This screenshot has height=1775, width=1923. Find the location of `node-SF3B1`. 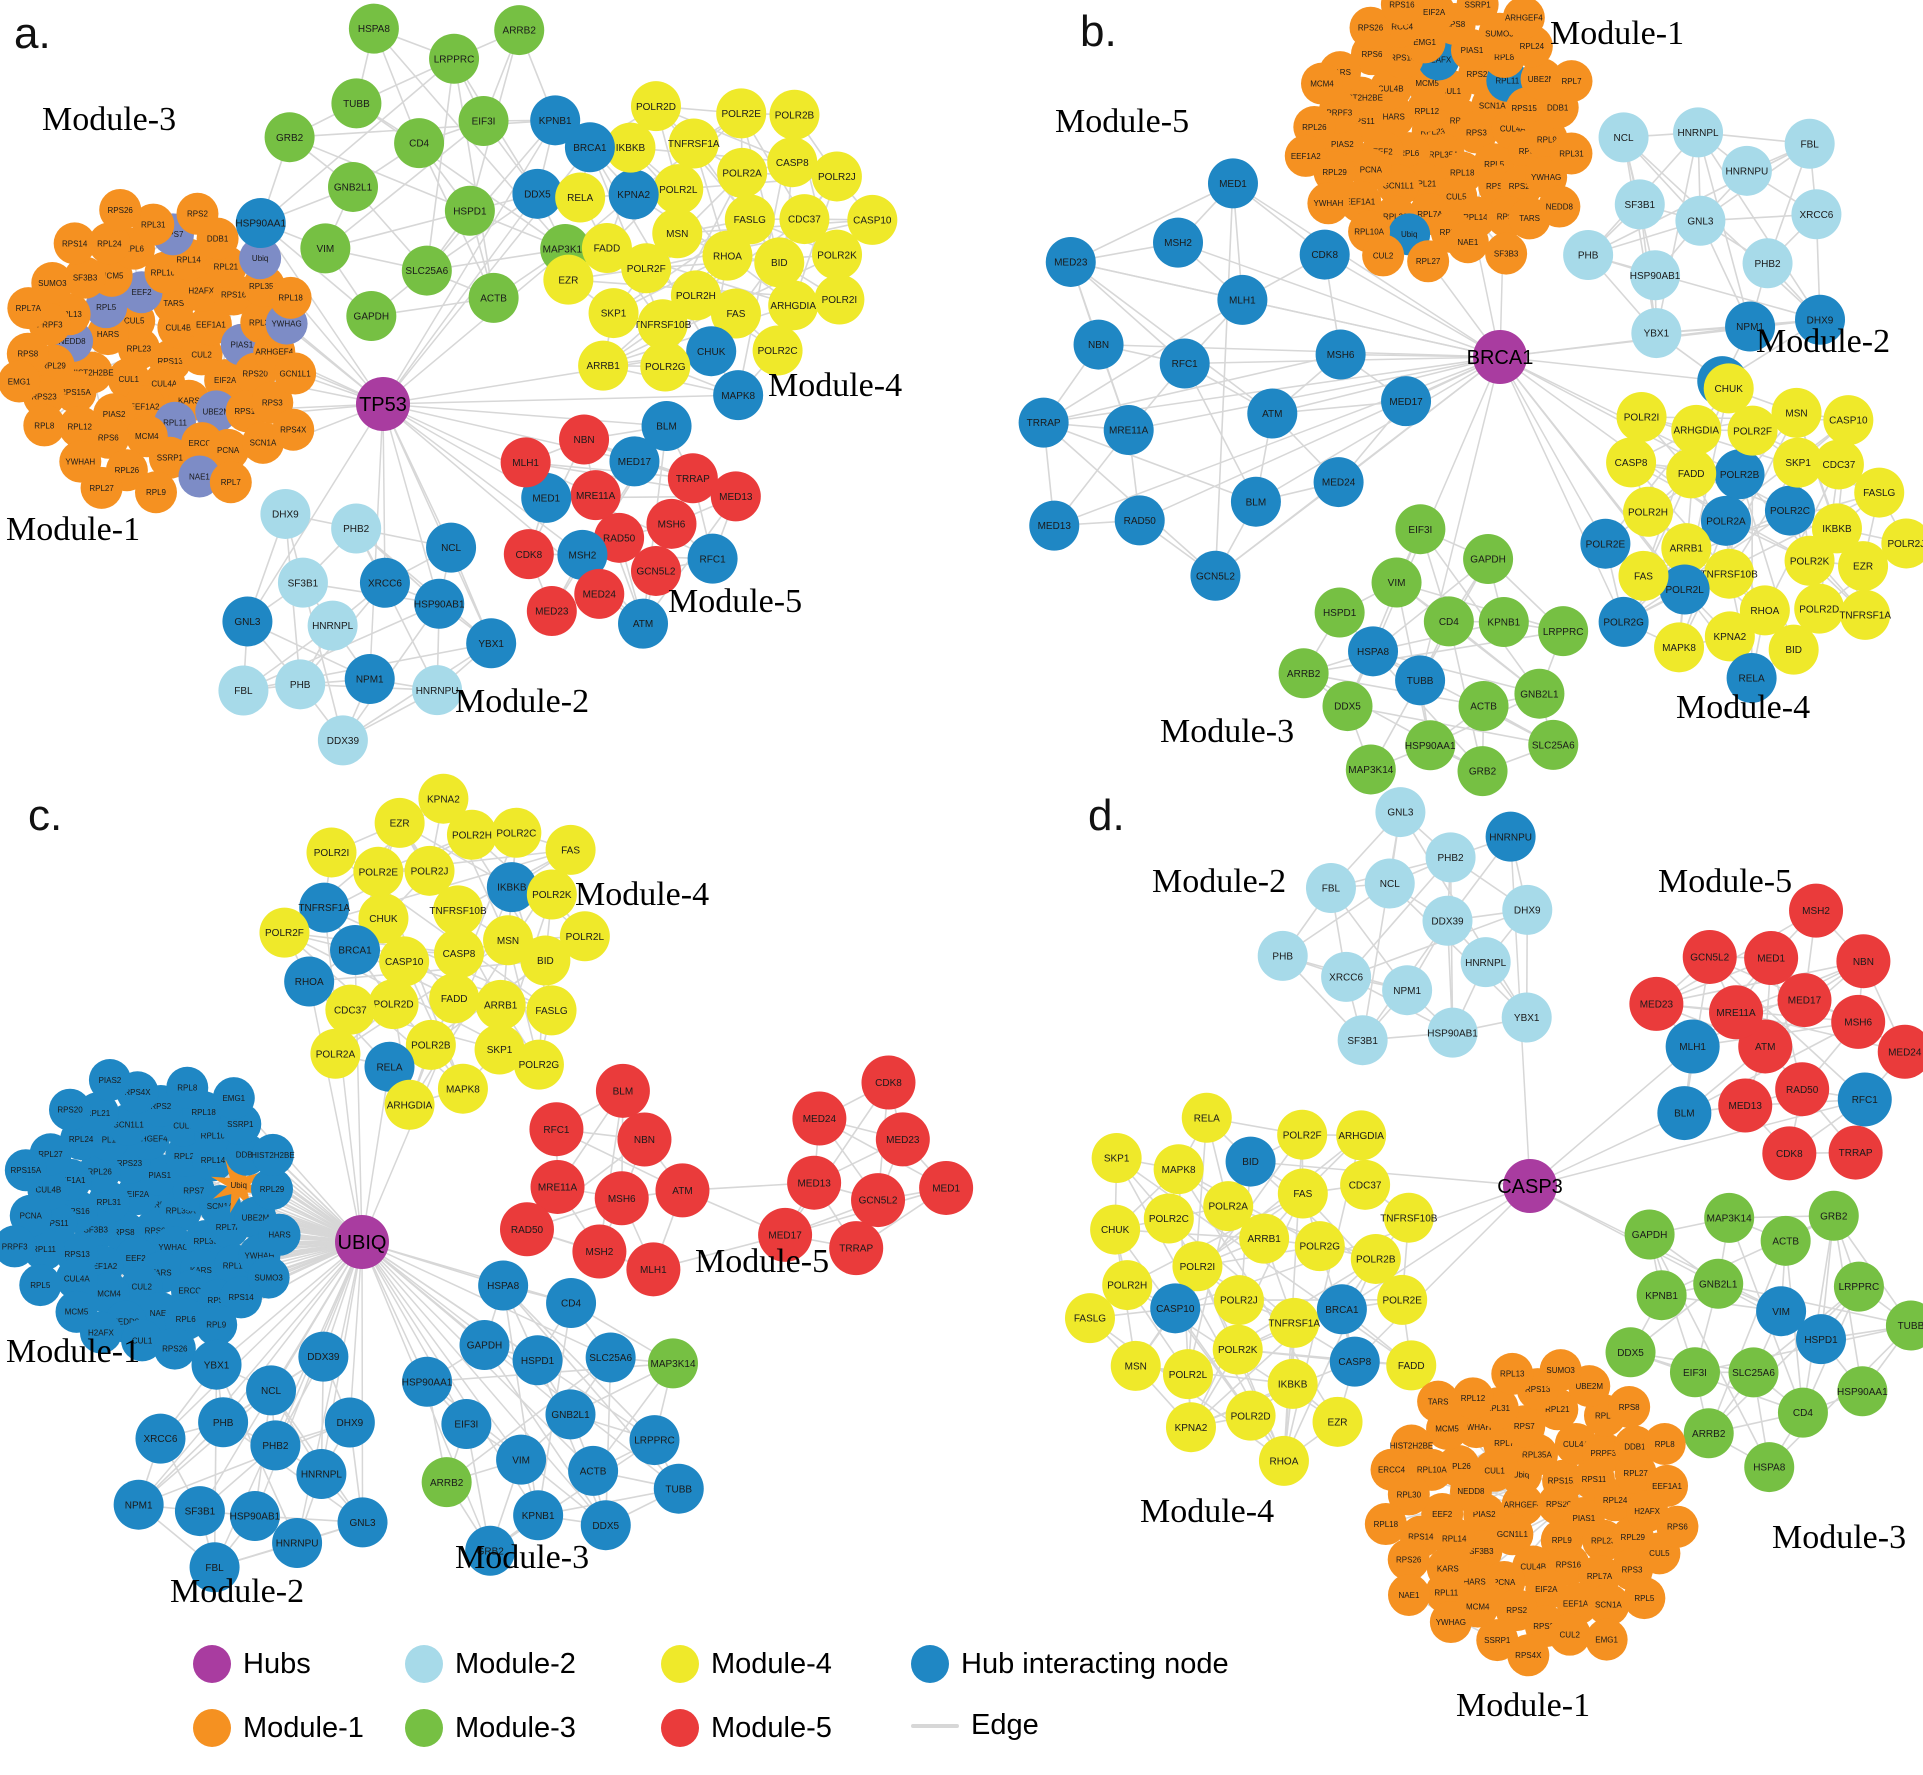

node-SF3B1 is located at coordinates (1362, 1040).